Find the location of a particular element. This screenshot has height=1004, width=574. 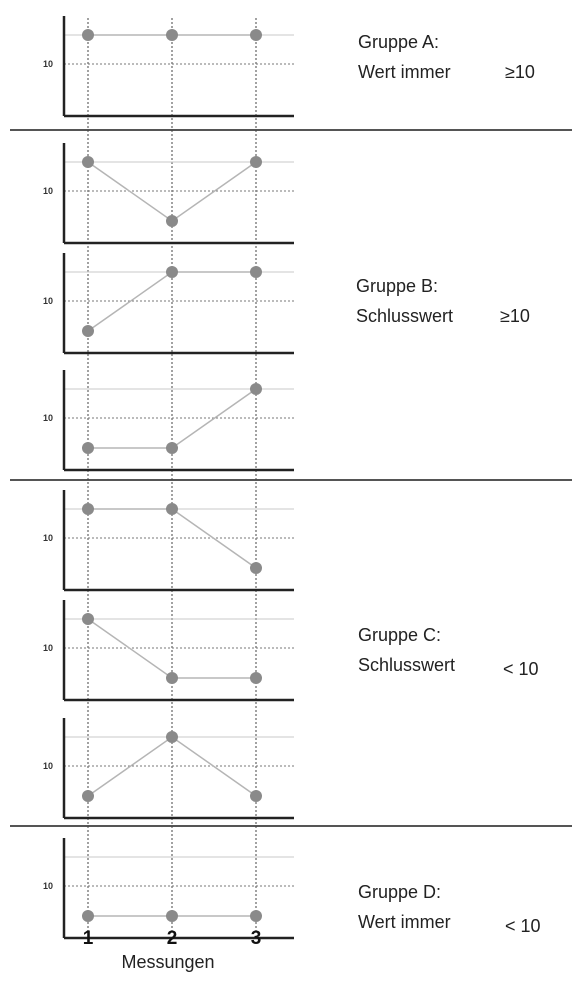

panel-1: 10 is located at coordinates (168, 67).